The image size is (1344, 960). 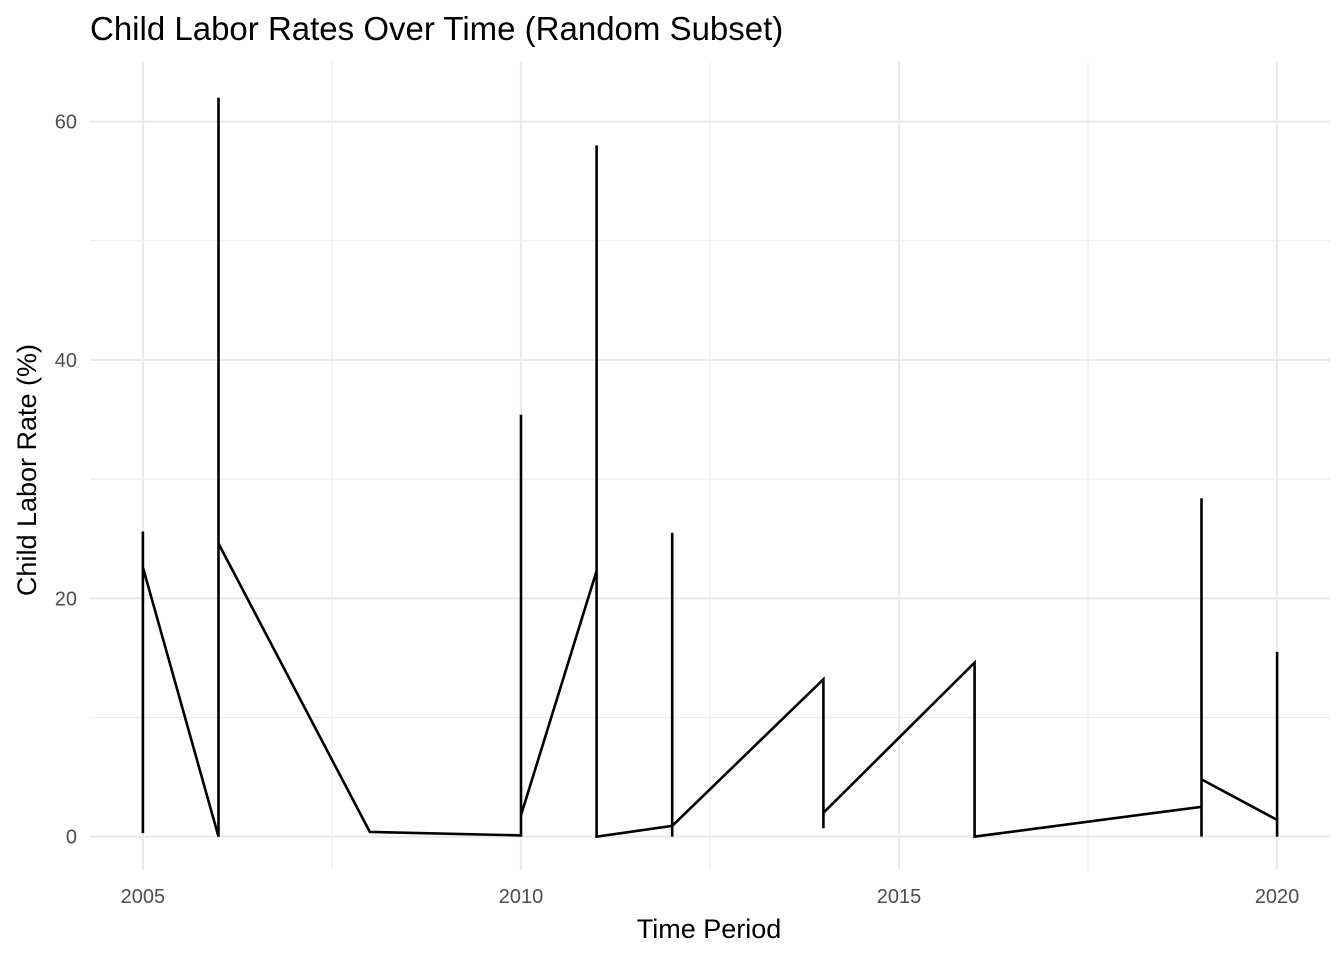 What do you see at coordinates (66, 123) in the screenshot?
I see `y-tick-label-3: 60` at bounding box center [66, 123].